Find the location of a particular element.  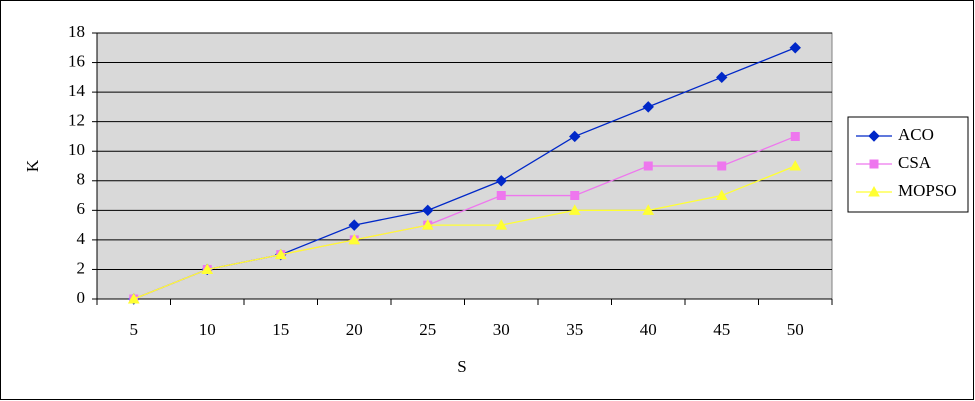

x-tick-label: 10 is located at coordinates (207, 329).